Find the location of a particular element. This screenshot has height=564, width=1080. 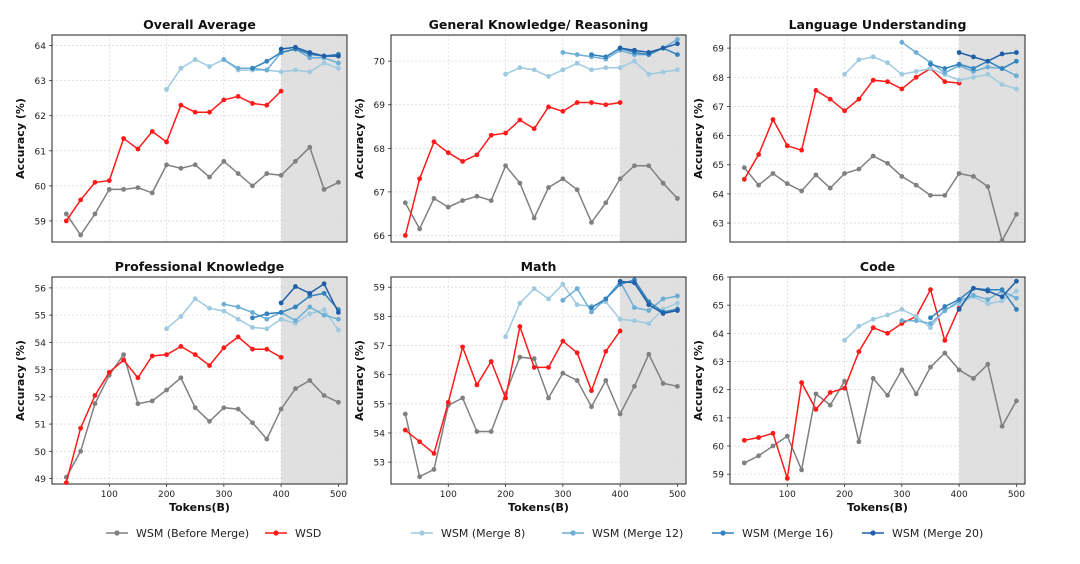

y-tick-label: 68 is located at coordinates (719, 79).